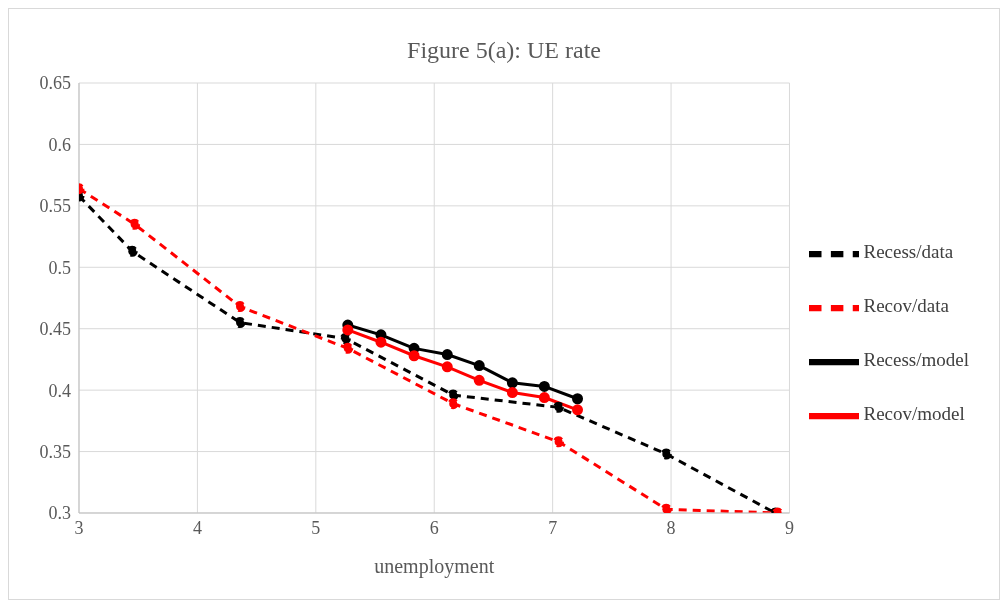 The width and height of the screenshot is (1006, 608). What do you see at coordinates (55, 206) in the screenshot?
I see `y-tick-label: 0.55` at bounding box center [55, 206].